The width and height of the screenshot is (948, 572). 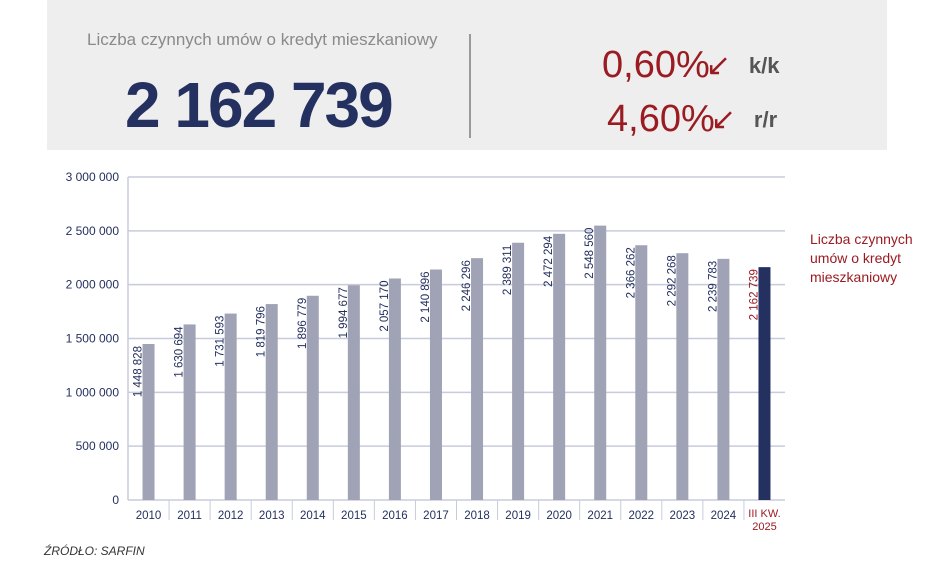 I want to click on x-tick-label: 2024, so click(x=724, y=516).